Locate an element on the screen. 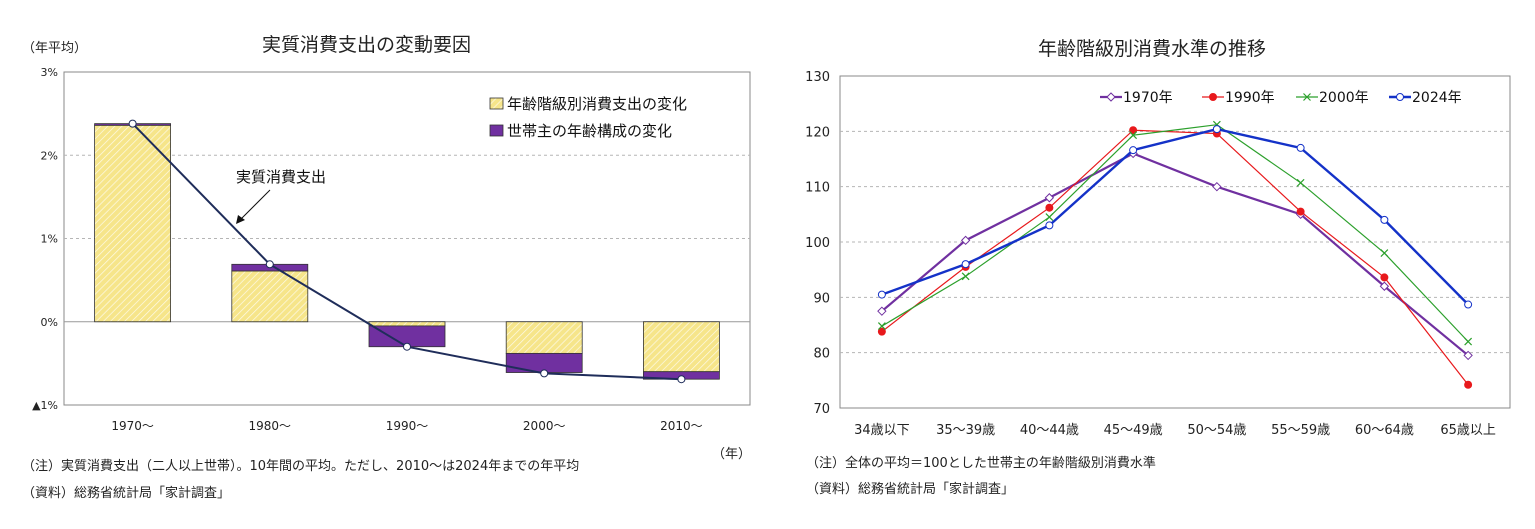 The height and width of the screenshot is (529, 1535). x-tick-label: 45～49歳 is located at coordinates (1133, 430).